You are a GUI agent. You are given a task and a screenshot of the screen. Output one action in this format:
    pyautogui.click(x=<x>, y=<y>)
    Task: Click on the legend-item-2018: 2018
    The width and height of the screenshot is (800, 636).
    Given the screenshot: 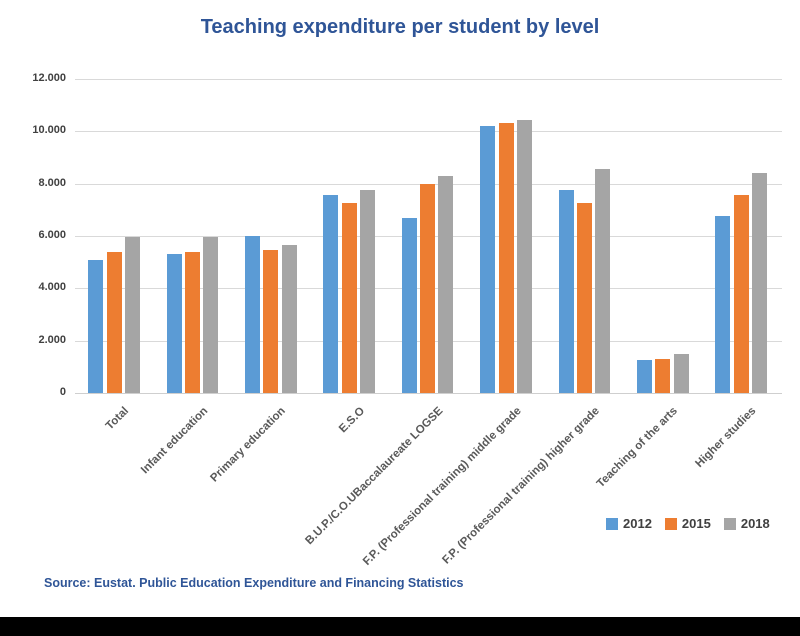 What is the action you would take?
    pyautogui.click(x=746, y=523)
    